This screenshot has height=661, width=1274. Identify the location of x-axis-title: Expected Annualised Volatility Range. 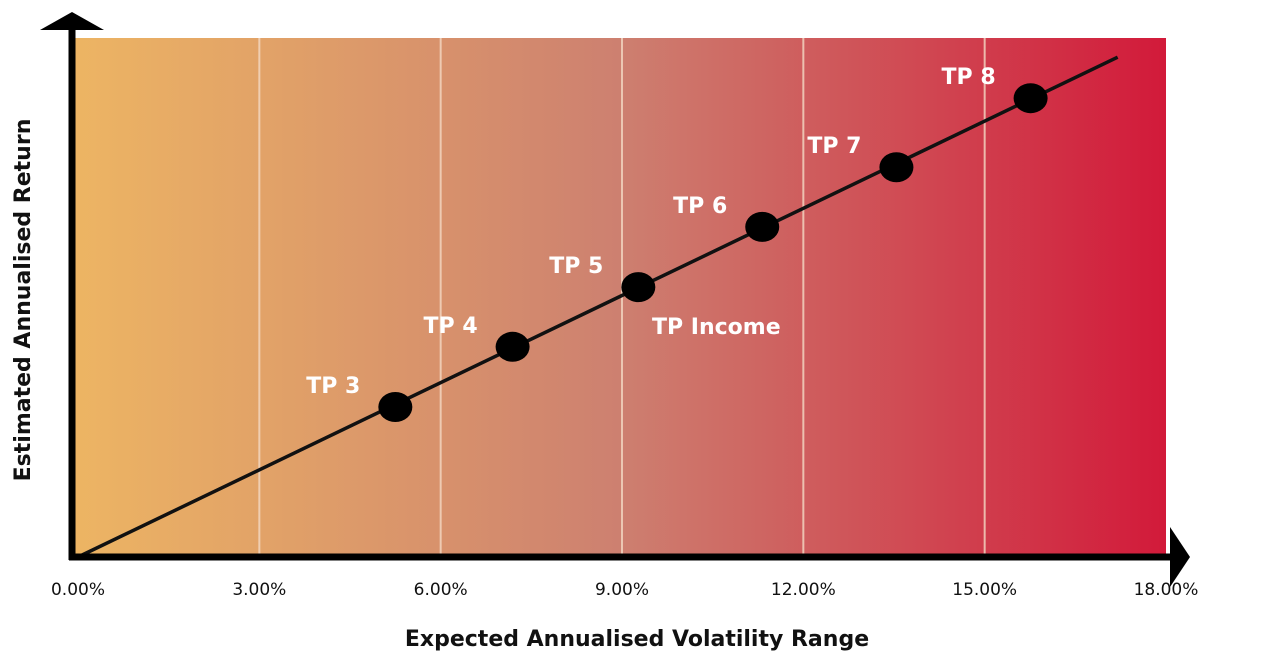
(637, 639).